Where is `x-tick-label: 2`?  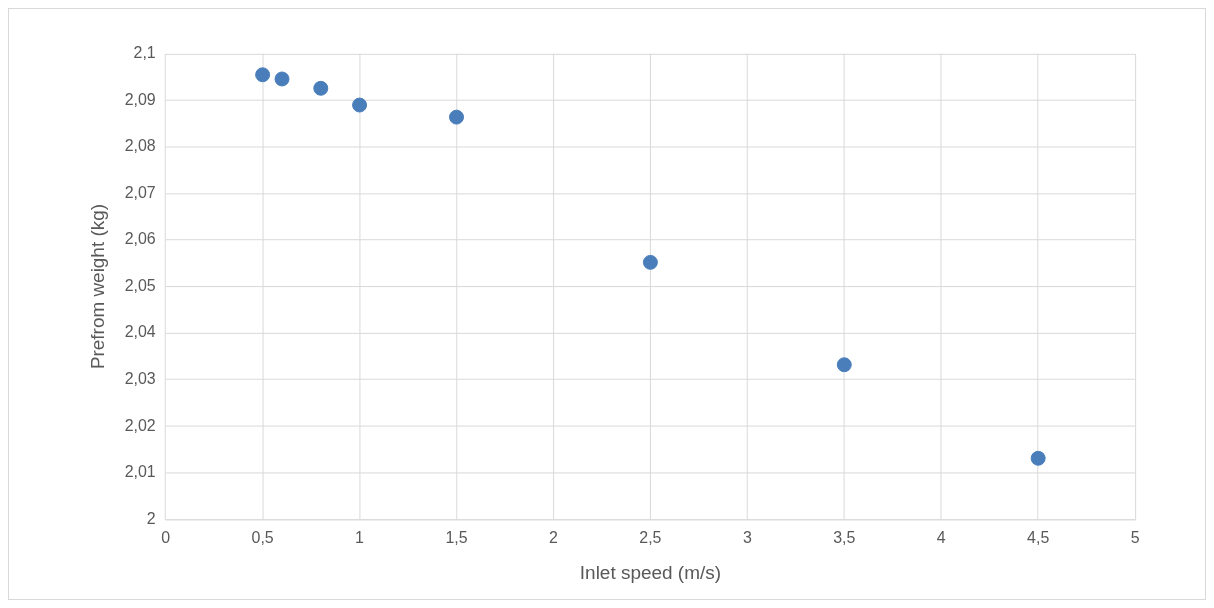 x-tick-label: 2 is located at coordinates (554, 538).